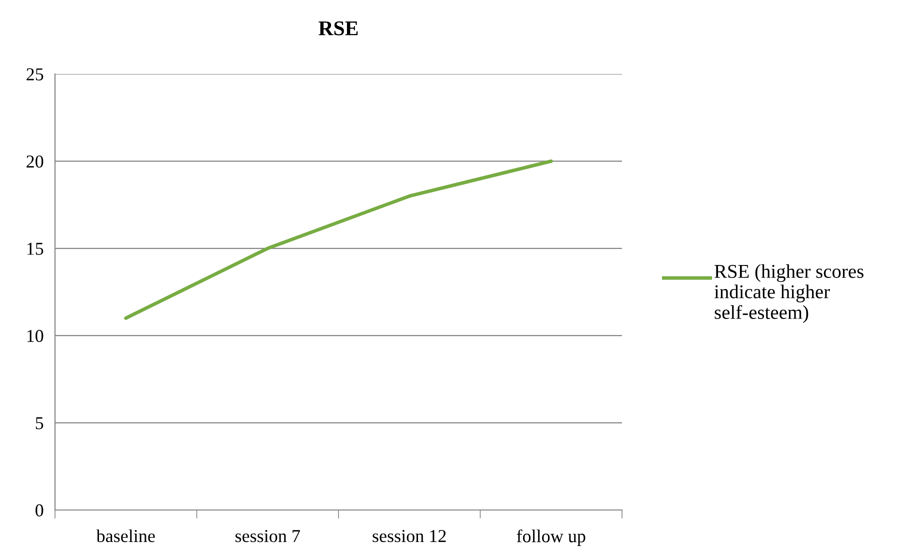 This screenshot has width=914, height=548. Describe the element at coordinates (338, 239) in the screenshot. I see `line-series` at that location.